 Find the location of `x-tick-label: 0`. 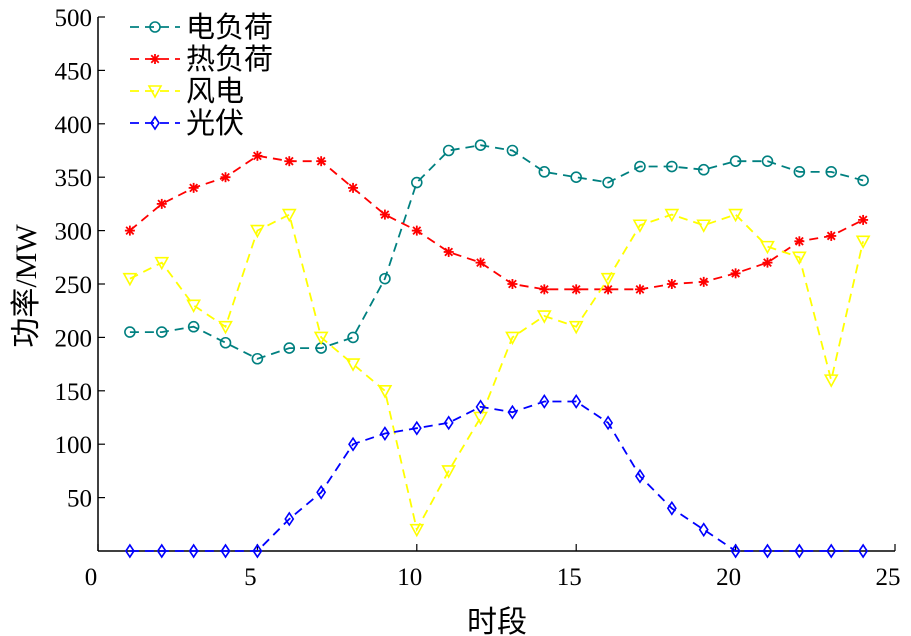

x-tick-label: 0 is located at coordinates (91, 577).